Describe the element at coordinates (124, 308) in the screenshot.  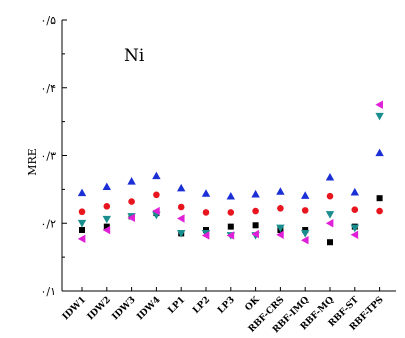
I see `x-tick-label: IDW3` at that location.